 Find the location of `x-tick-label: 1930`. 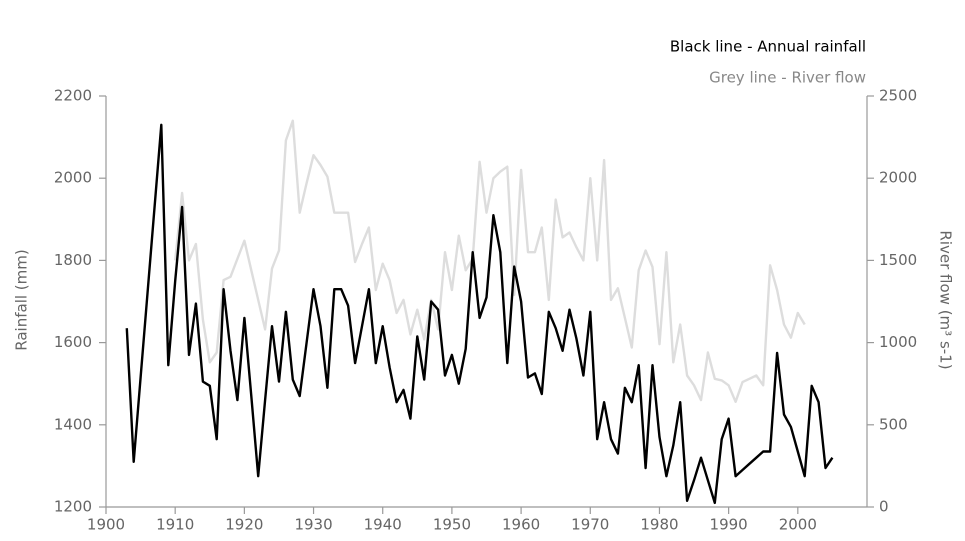

x-tick-label: 1930 is located at coordinates (313, 525).